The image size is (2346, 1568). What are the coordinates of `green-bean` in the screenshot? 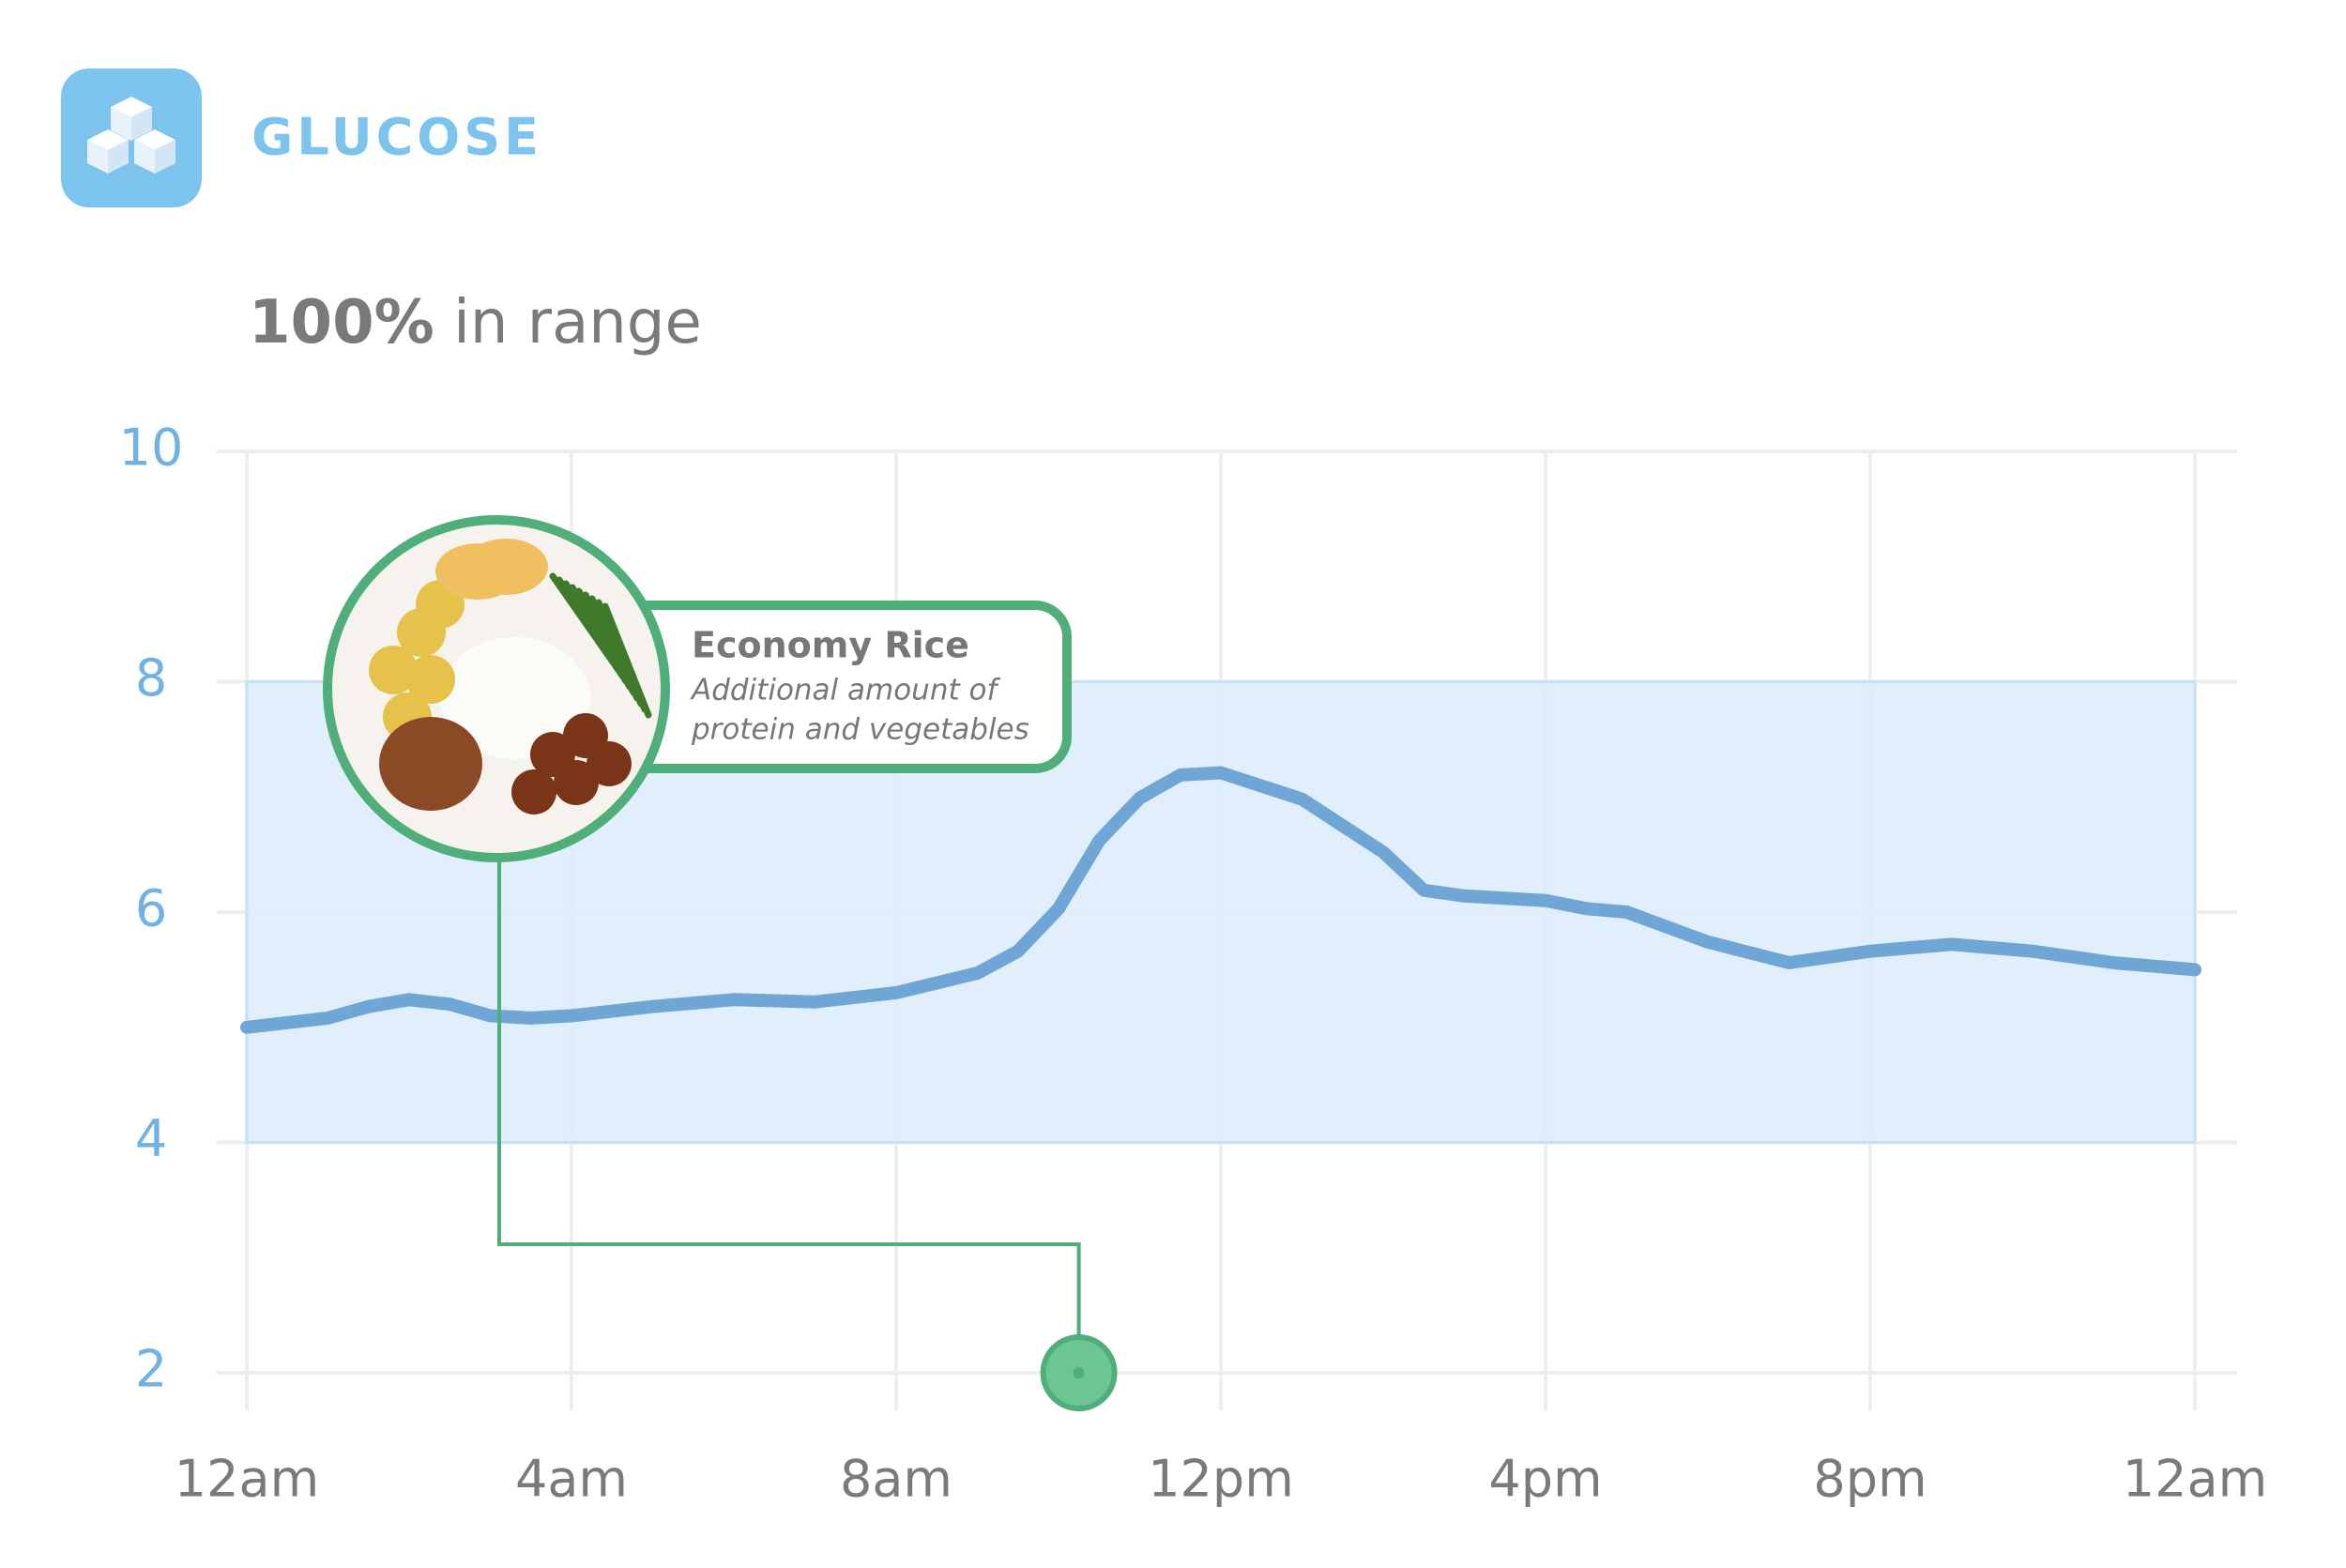 It's located at (627, 660).